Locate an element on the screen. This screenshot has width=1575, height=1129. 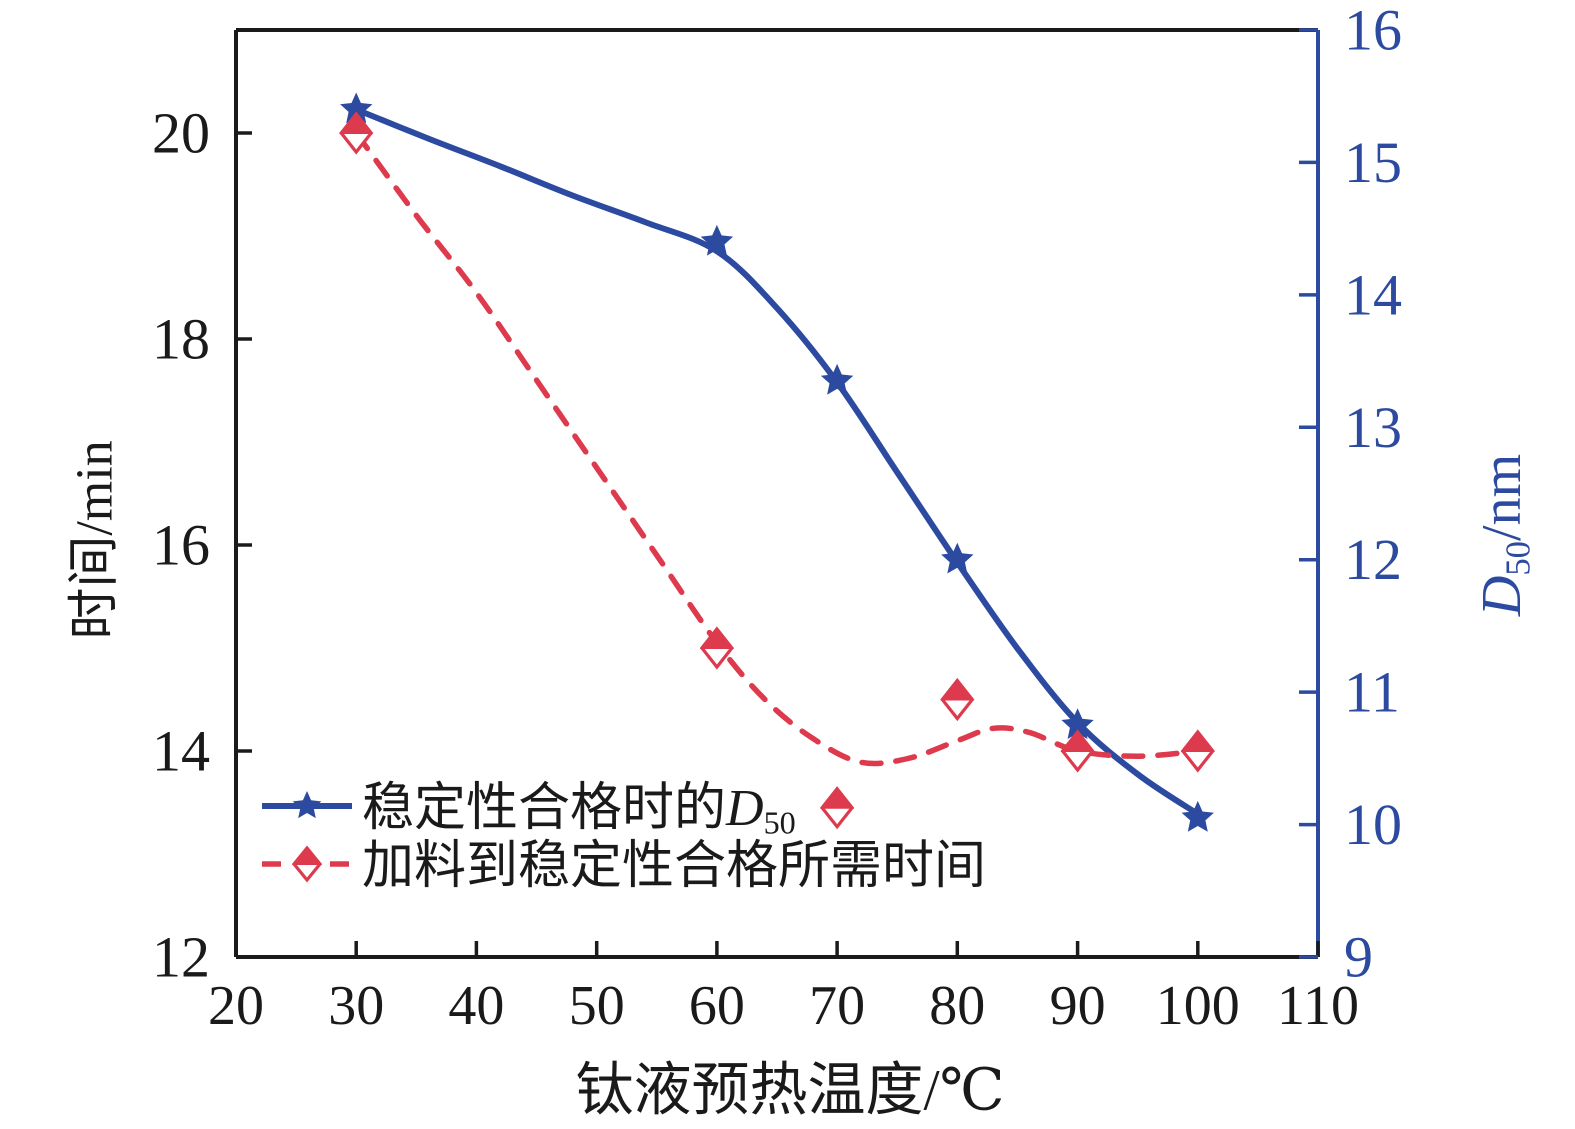
x-tick-label-90: 90 is located at coordinates (1078, 1006).